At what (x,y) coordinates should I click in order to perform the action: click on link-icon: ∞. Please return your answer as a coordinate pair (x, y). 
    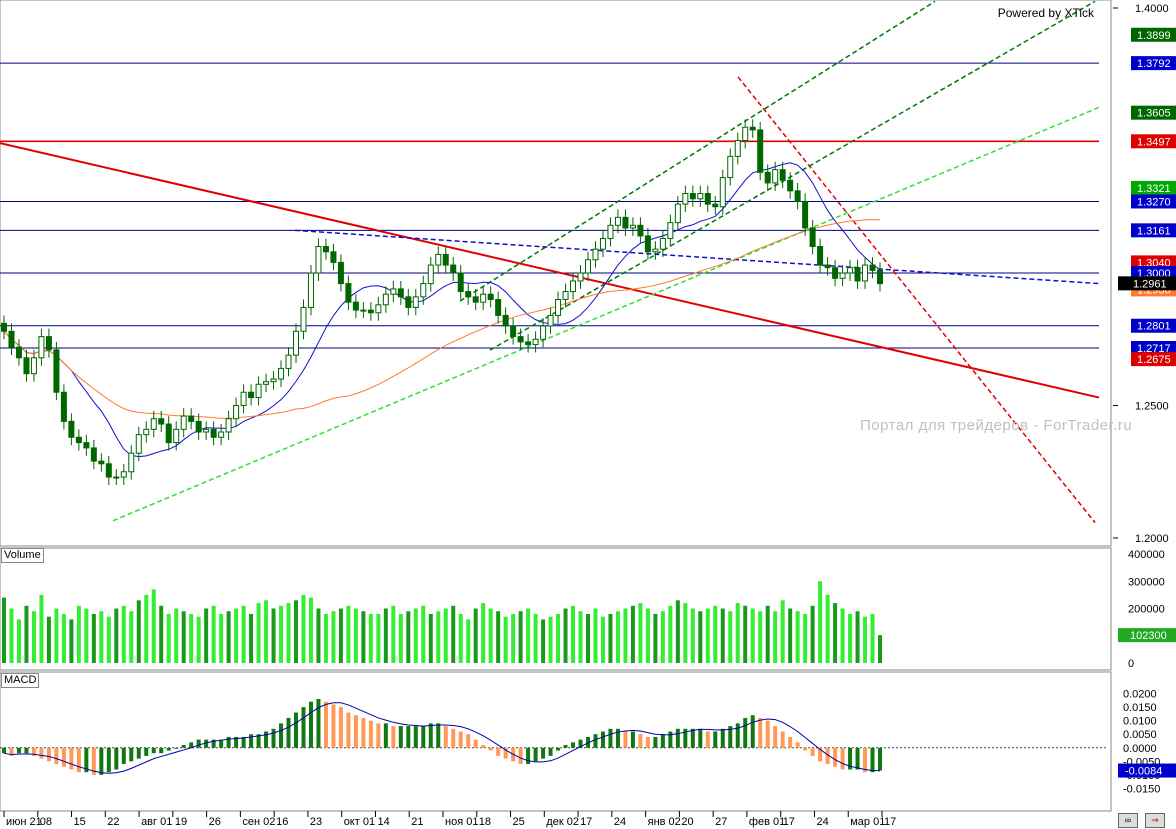
    Looking at the image, I should click on (1128, 820).